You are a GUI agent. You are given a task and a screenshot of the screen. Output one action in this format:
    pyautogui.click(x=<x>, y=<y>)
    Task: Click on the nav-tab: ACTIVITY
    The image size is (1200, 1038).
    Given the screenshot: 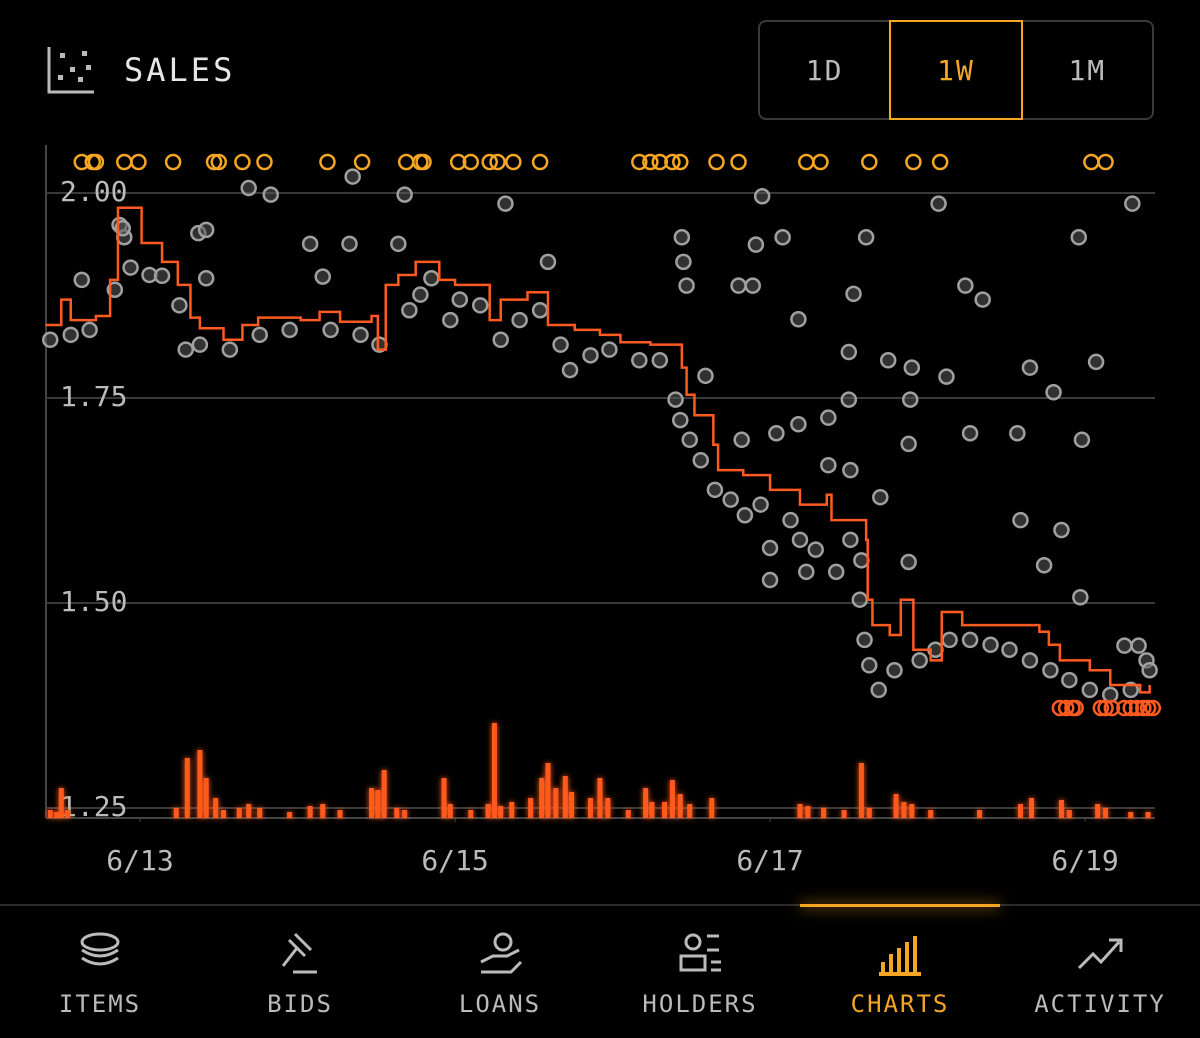 What is the action you would take?
    pyautogui.click(x=1100, y=972)
    